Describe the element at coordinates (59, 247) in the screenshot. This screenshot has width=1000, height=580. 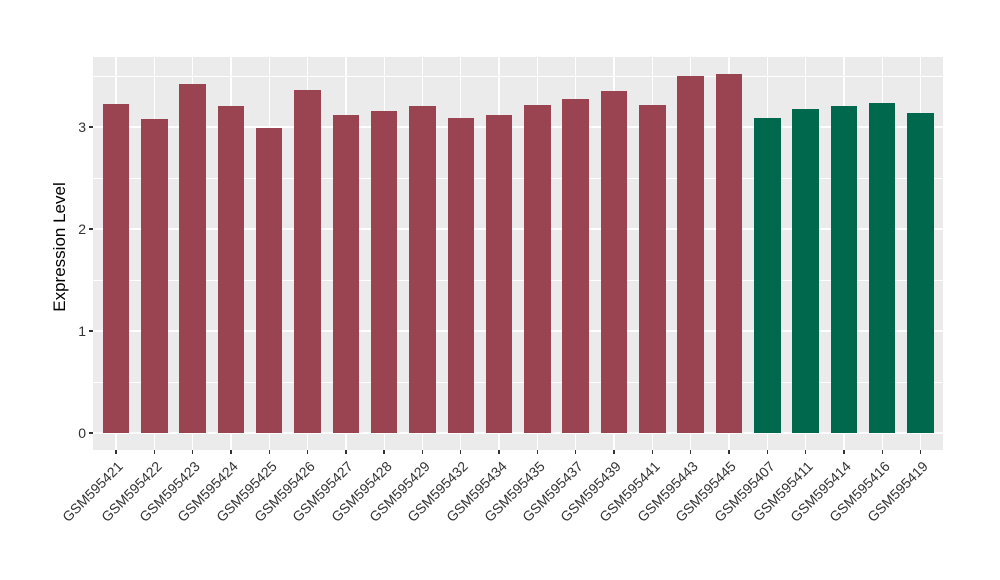
I see `y-axis-title: Expression Level` at that location.